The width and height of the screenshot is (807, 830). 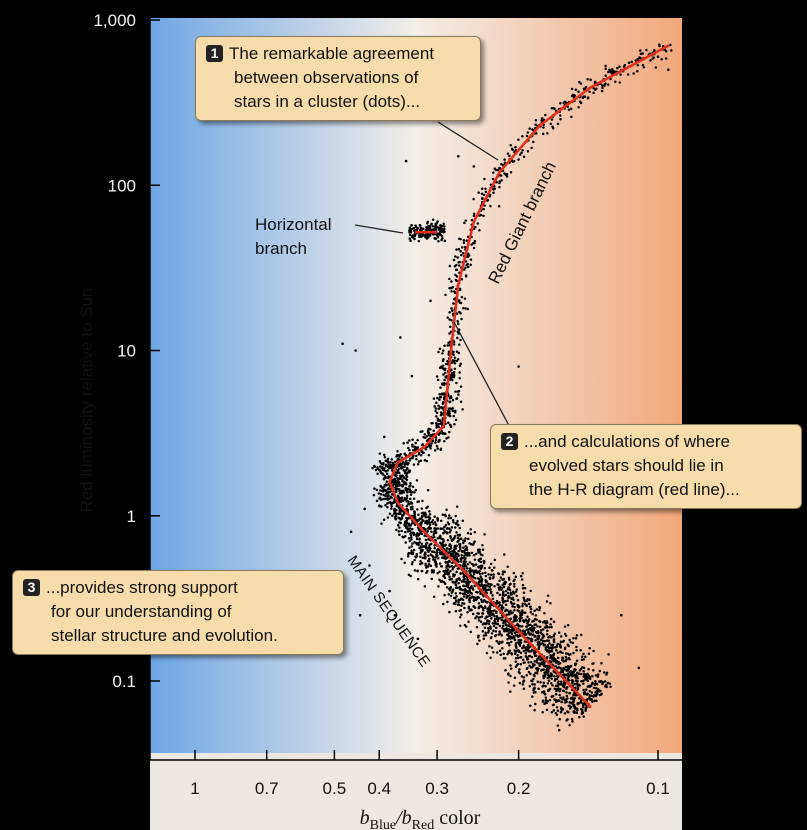 What do you see at coordinates (114, 20) in the screenshot?
I see `y-tick-label: 1,000` at bounding box center [114, 20].